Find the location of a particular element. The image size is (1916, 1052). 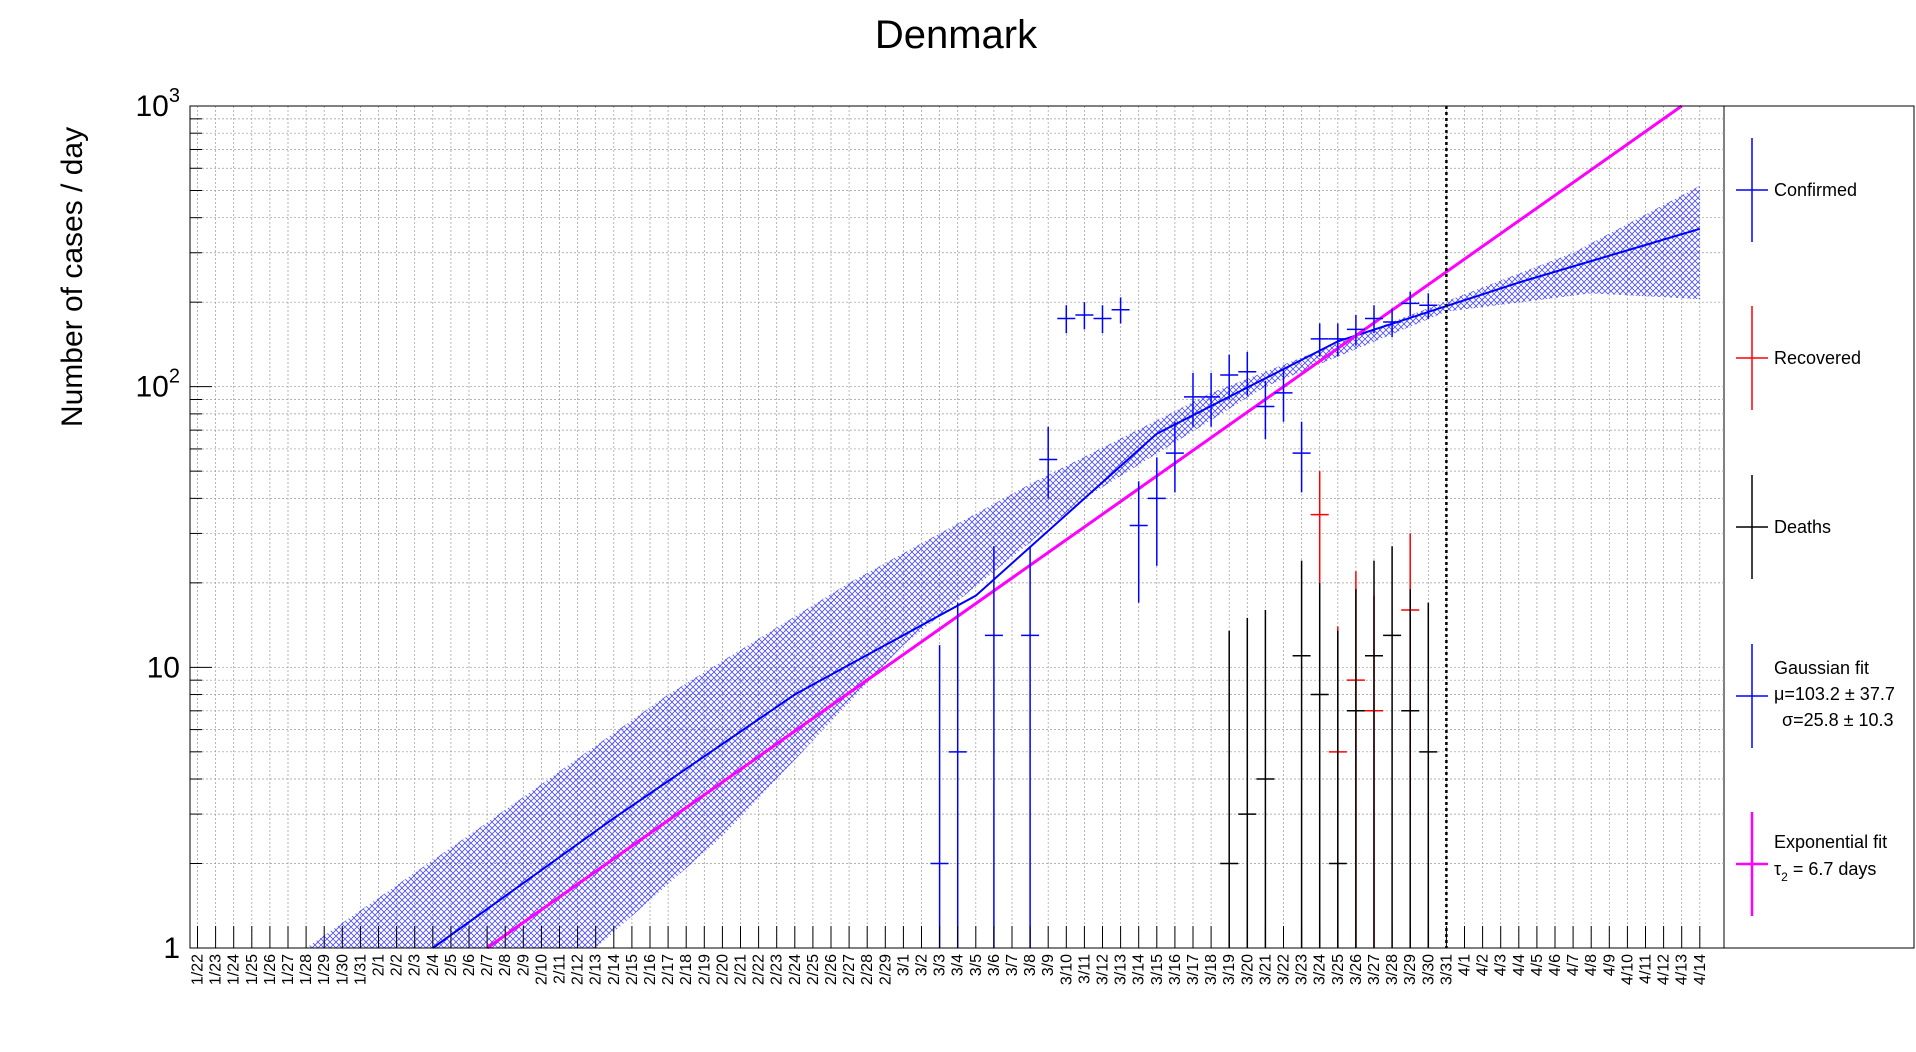

x-tick-label: 3/5 is located at coordinates (976, 965).